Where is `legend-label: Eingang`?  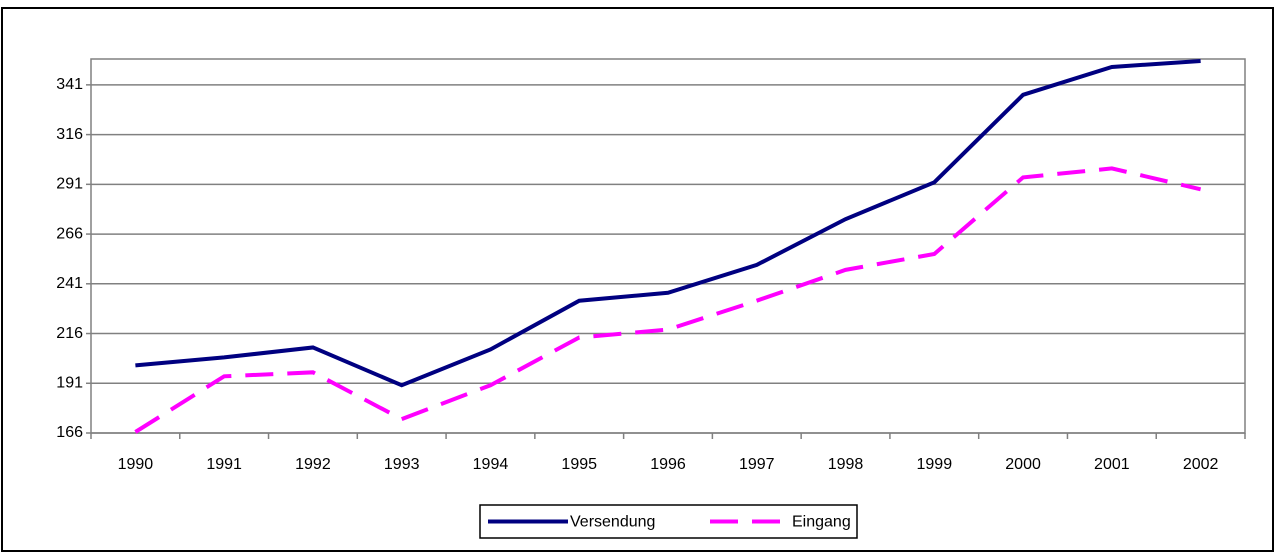 legend-label: Eingang is located at coordinates (821, 522).